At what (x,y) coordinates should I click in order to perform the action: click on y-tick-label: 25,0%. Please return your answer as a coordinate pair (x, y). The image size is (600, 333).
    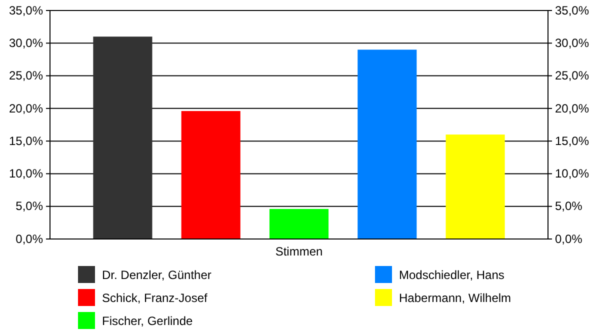
    Looking at the image, I should click on (26, 75).